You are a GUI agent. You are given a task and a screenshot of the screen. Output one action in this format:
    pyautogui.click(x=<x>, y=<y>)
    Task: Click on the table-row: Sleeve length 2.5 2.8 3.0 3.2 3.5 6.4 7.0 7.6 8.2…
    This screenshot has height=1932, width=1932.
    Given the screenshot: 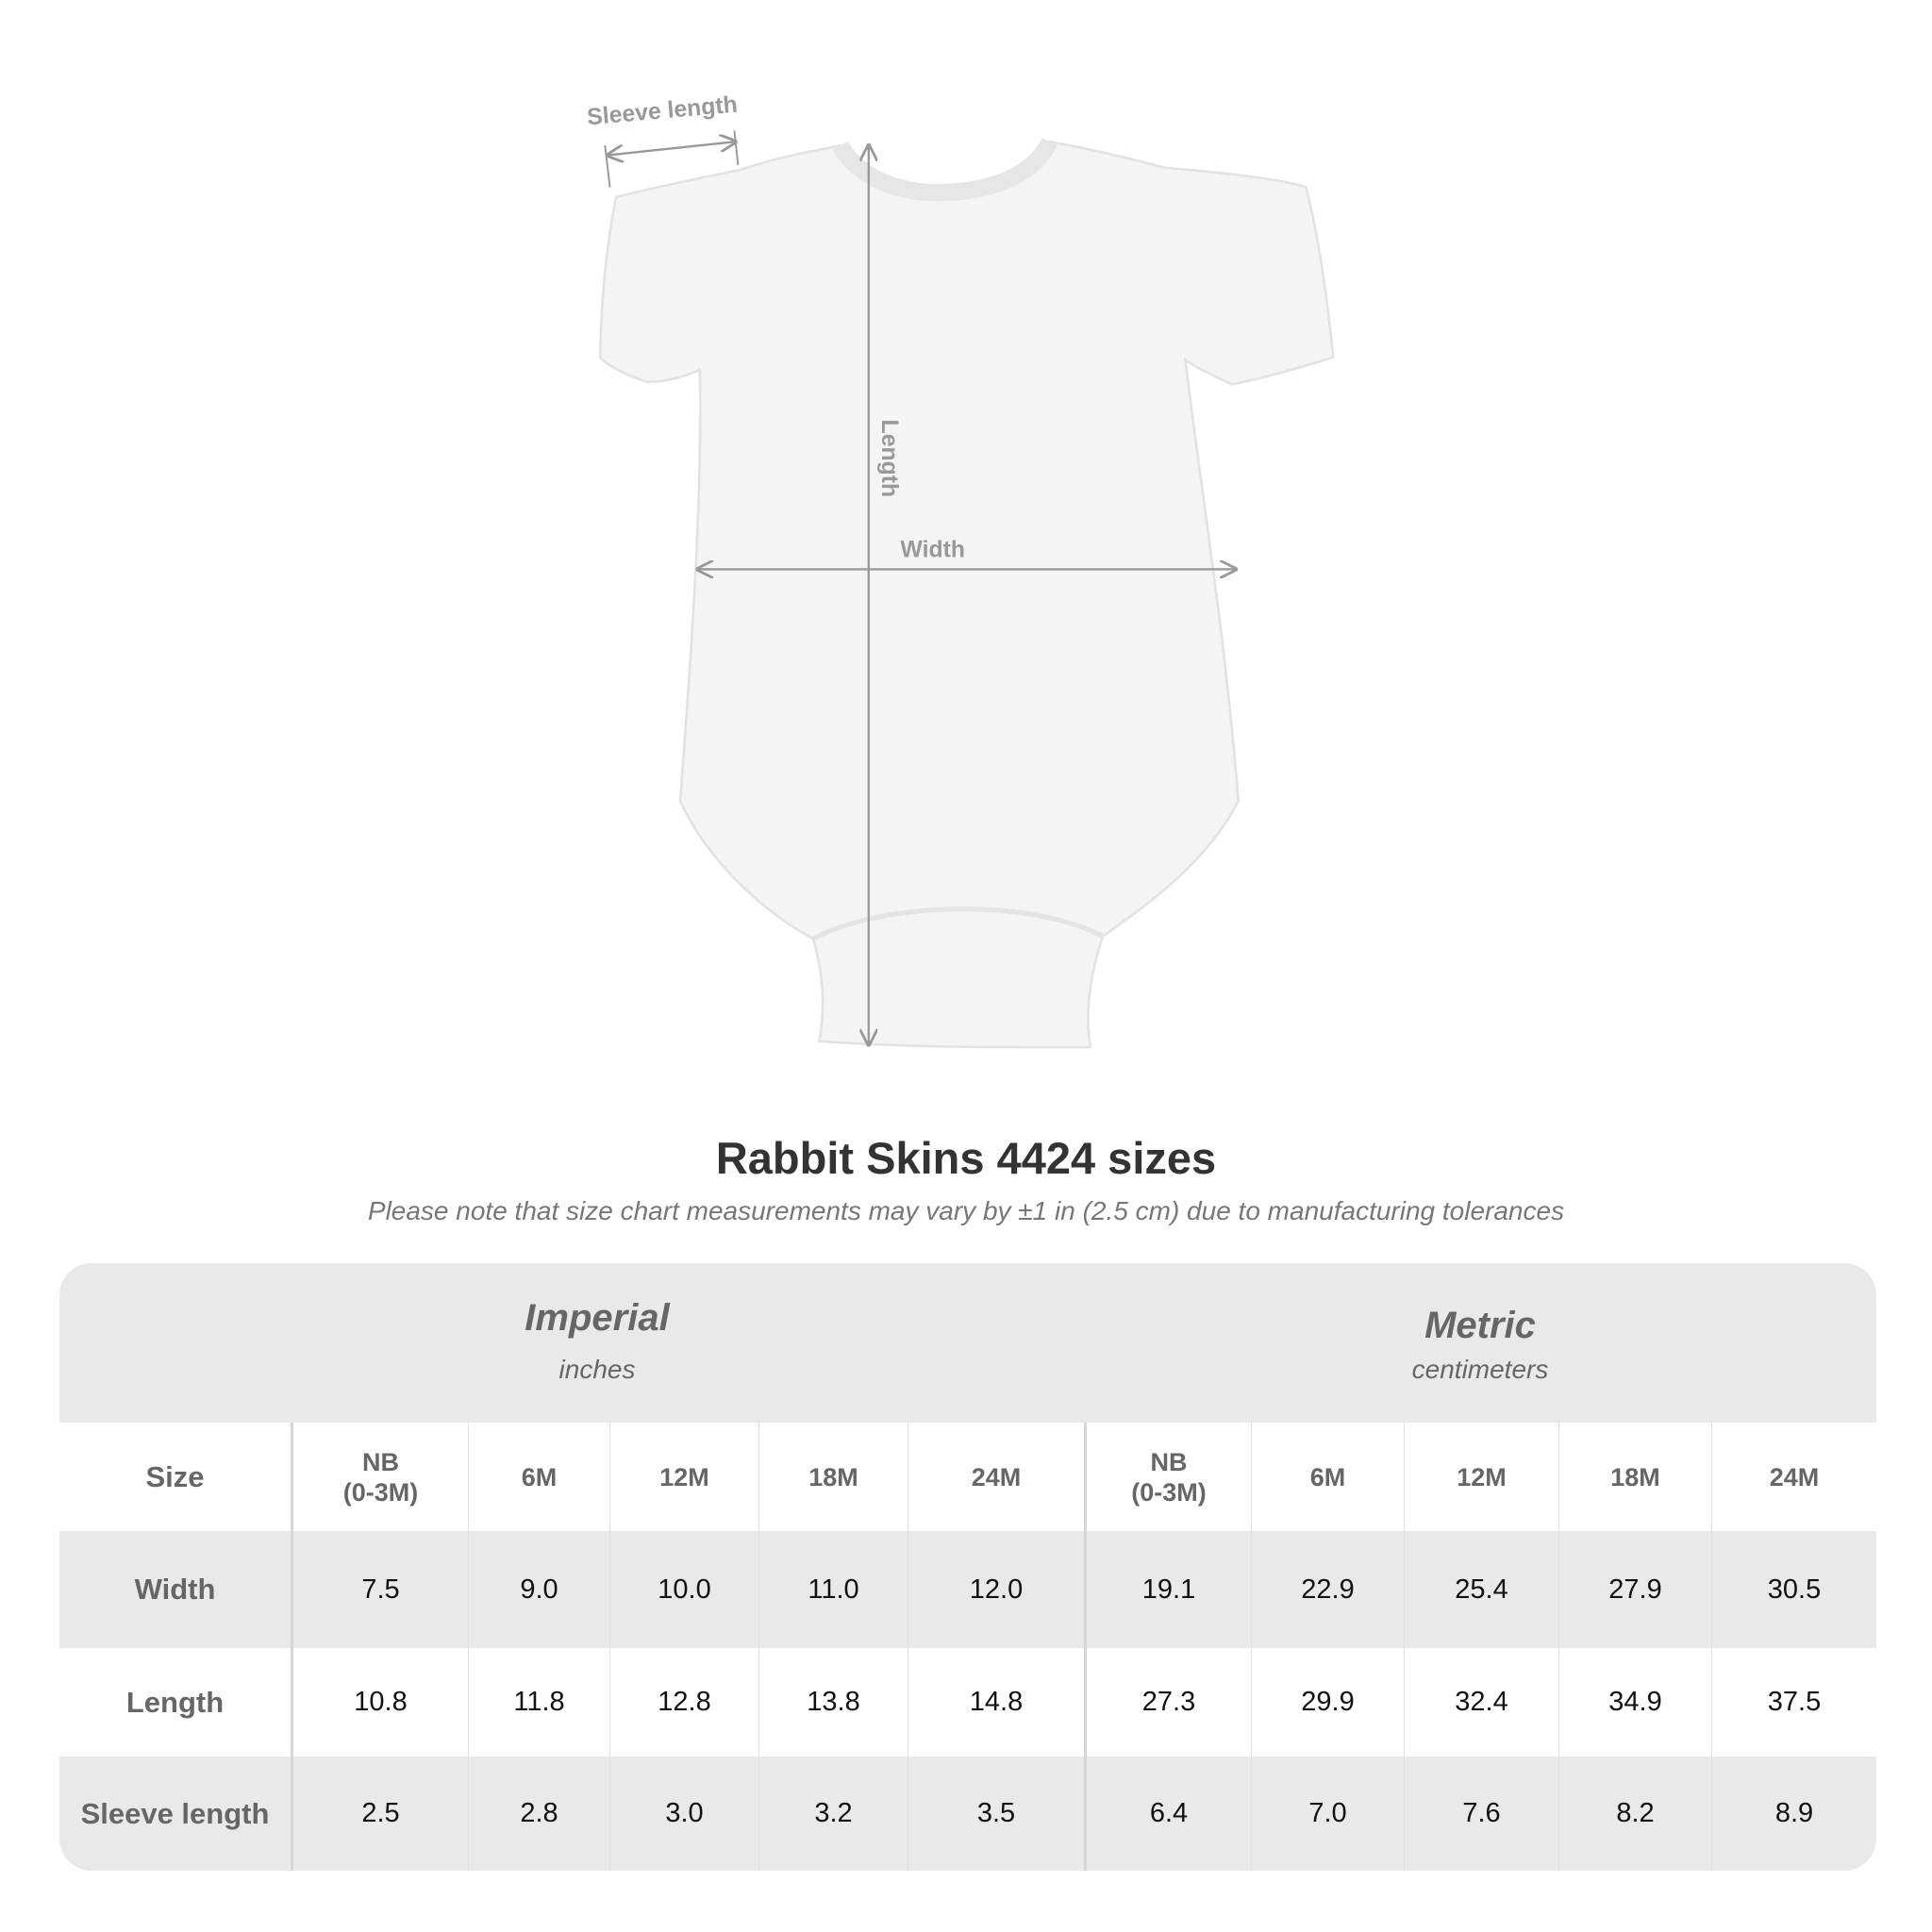 What is the action you would take?
    pyautogui.click(x=967, y=1814)
    